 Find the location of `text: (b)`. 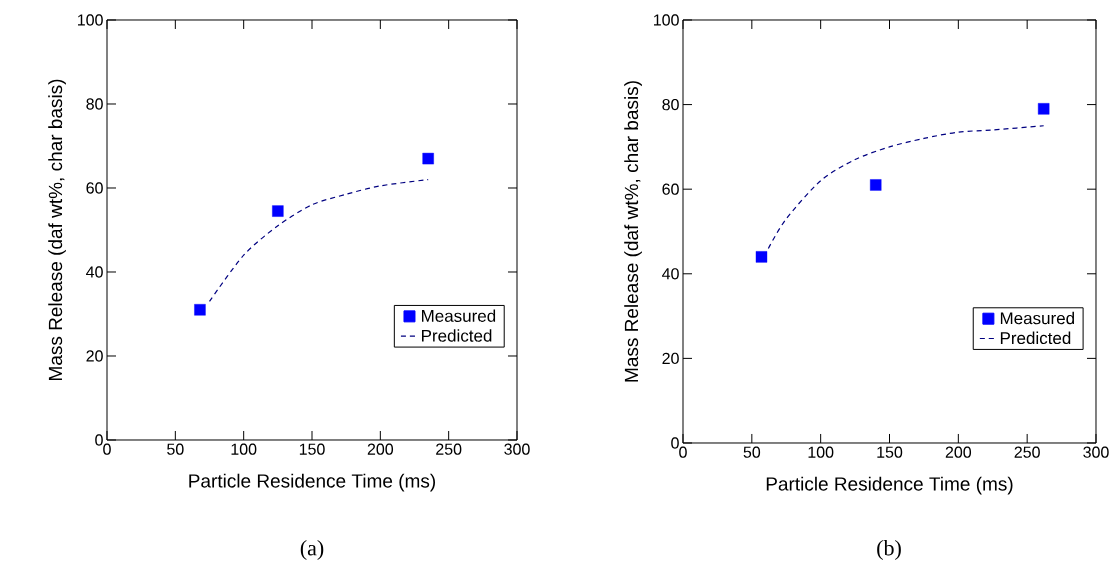

text: (b) is located at coordinates (889, 550).